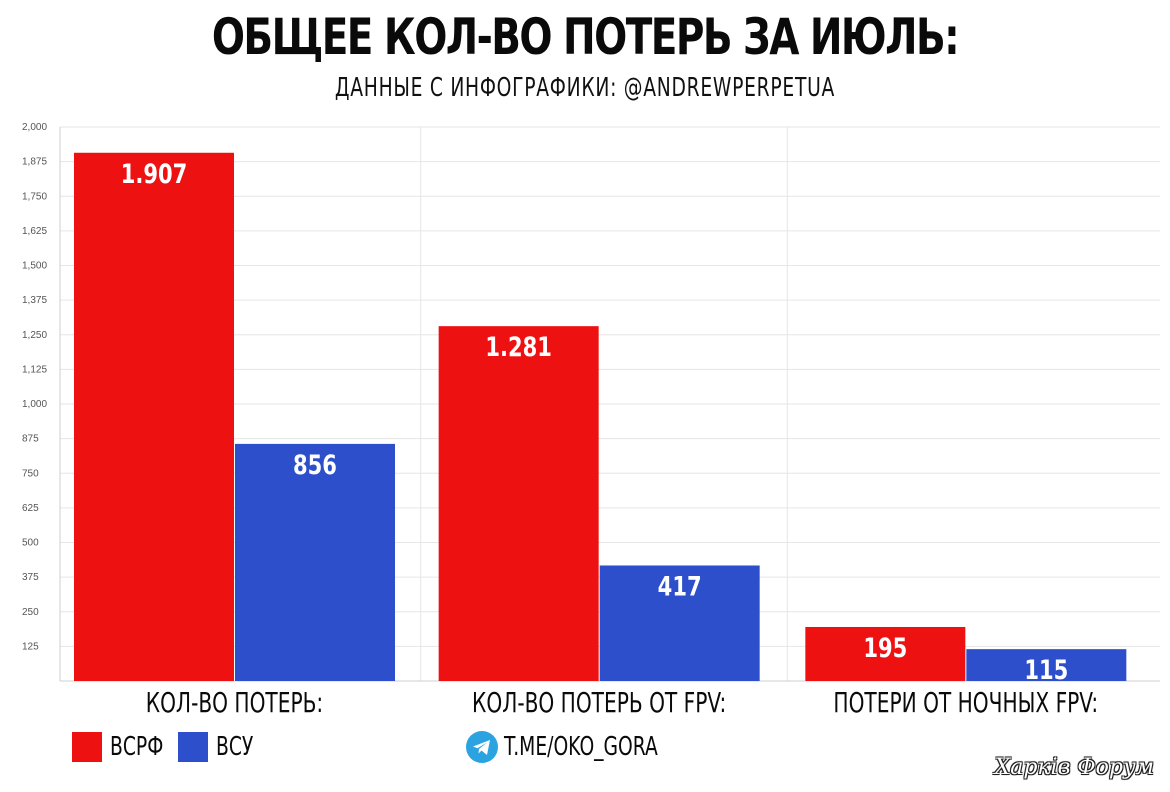  Describe the element at coordinates (193, 747) in the screenshot. I see `legend-swatch-vsu` at that location.